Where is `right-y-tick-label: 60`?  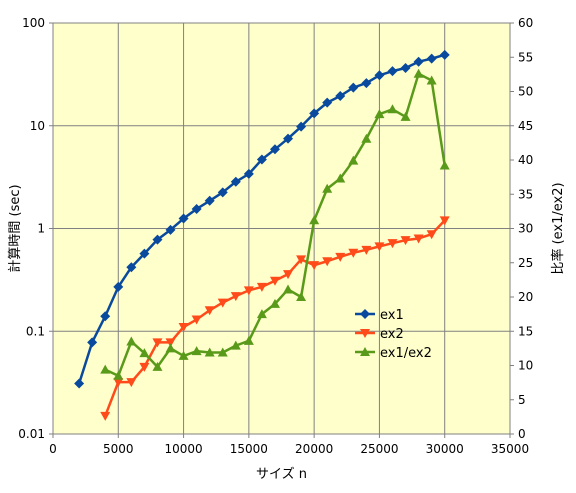
right-y-tick-label: 60 is located at coordinates (525, 23).